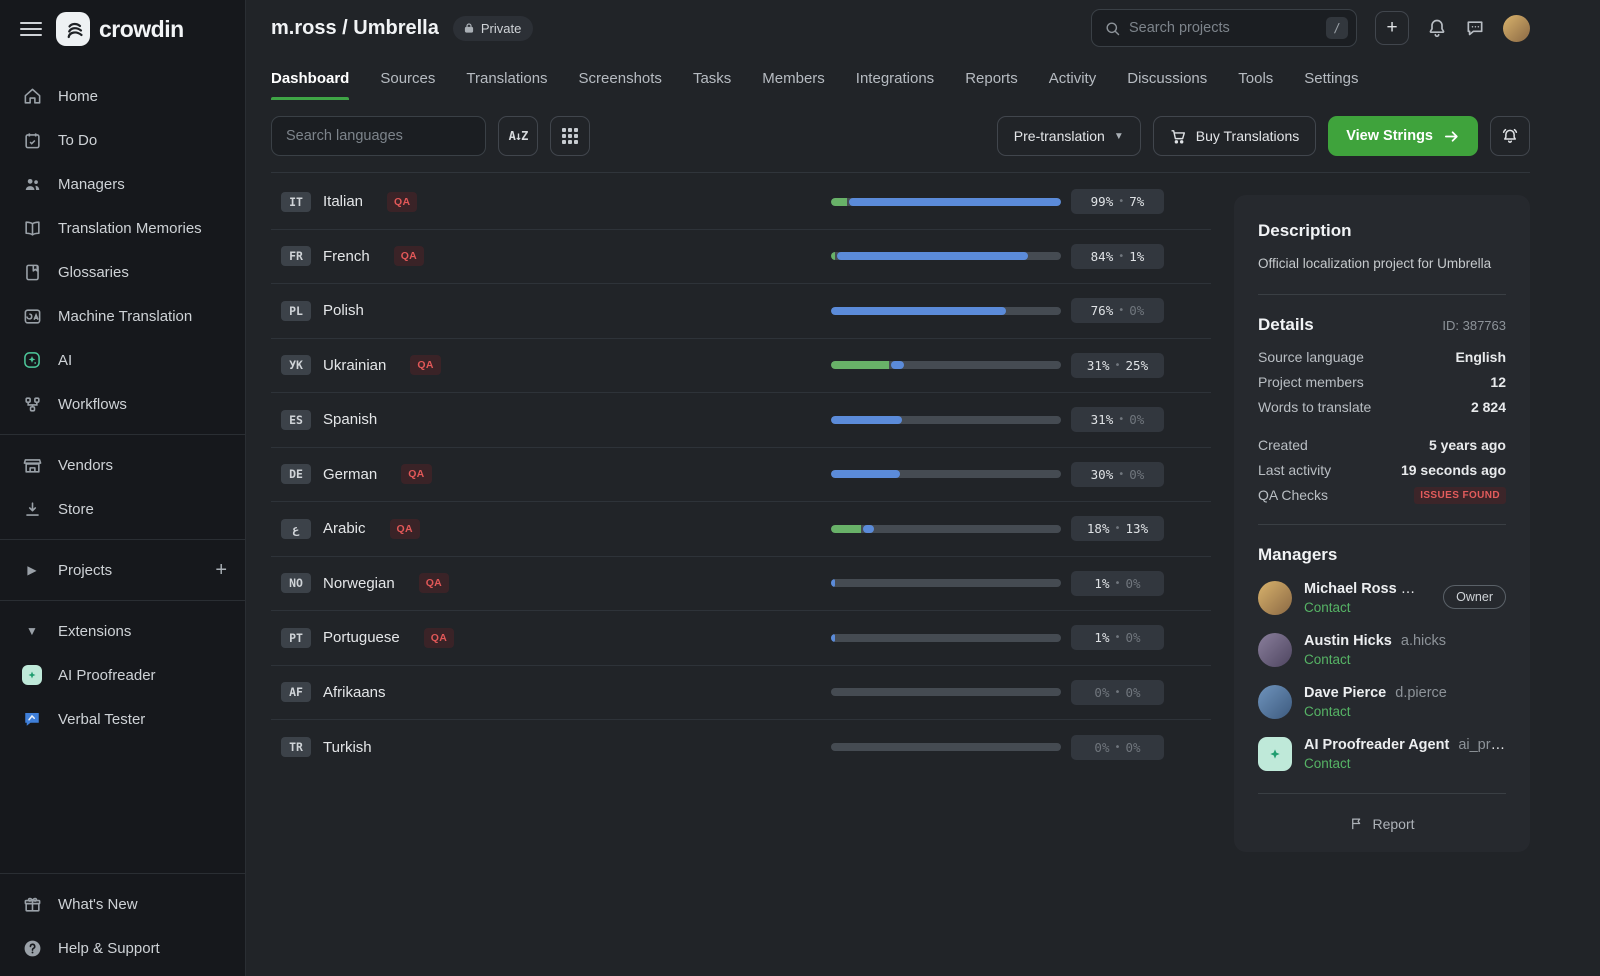 The image size is (1600, 976). Describe the element at coordinates (1234, 136) in the screenshot. I see `buy-translations-button: Buy Translations` at that location.